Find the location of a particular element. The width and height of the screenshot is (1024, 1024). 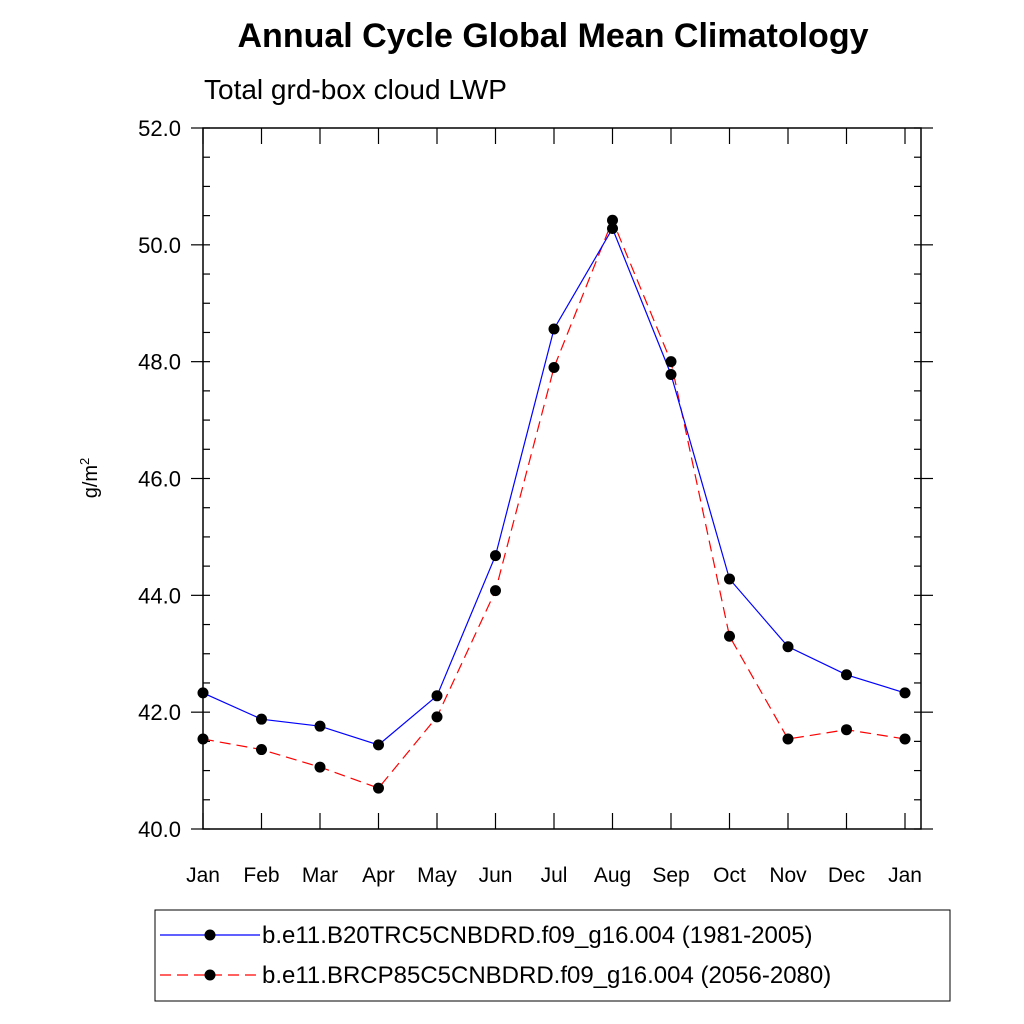

x-tick-label: Jun is located at coordinates (496, 875).